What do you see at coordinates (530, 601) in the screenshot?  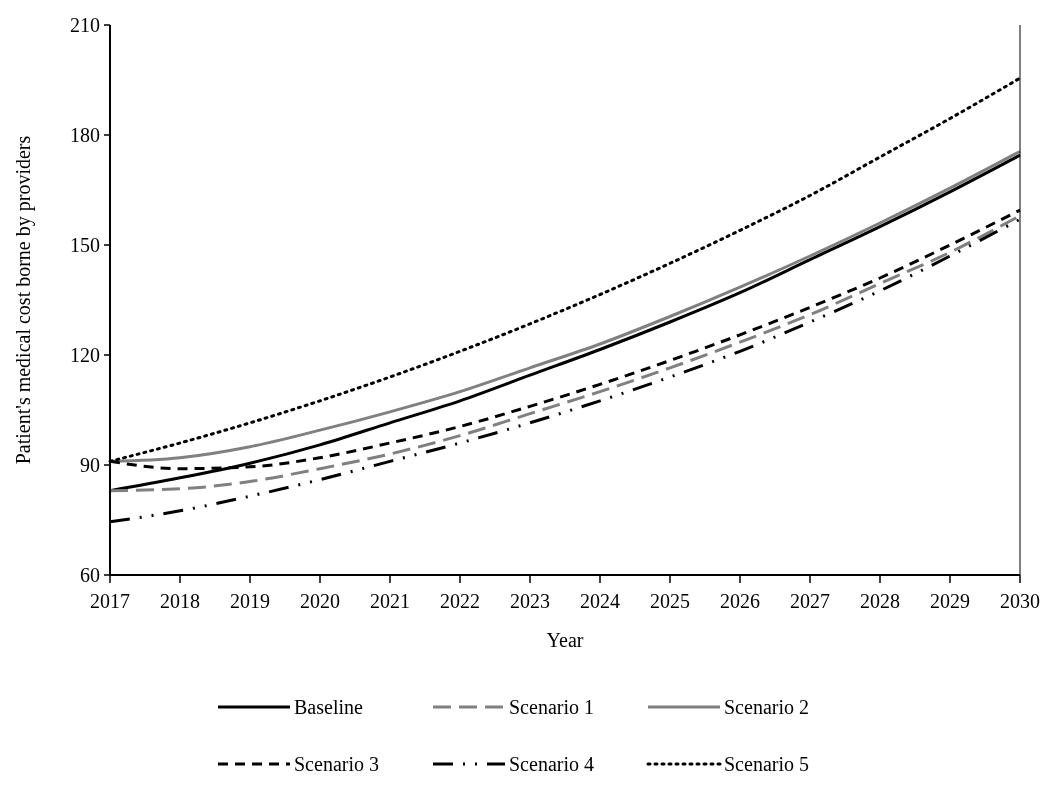 I see `x-tick-label: 2023` at bounding box center [530, 601].